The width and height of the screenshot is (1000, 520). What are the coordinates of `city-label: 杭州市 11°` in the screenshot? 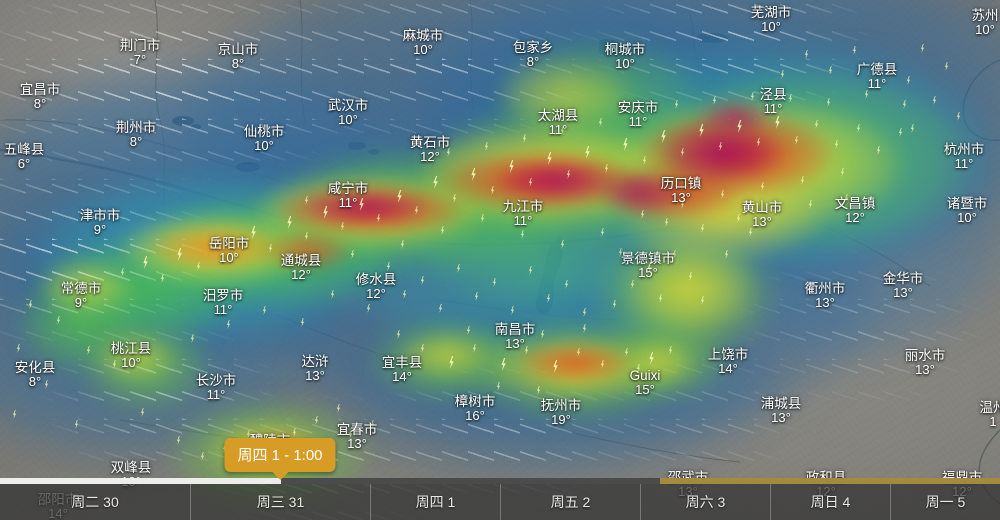 It's located at (964, 157).